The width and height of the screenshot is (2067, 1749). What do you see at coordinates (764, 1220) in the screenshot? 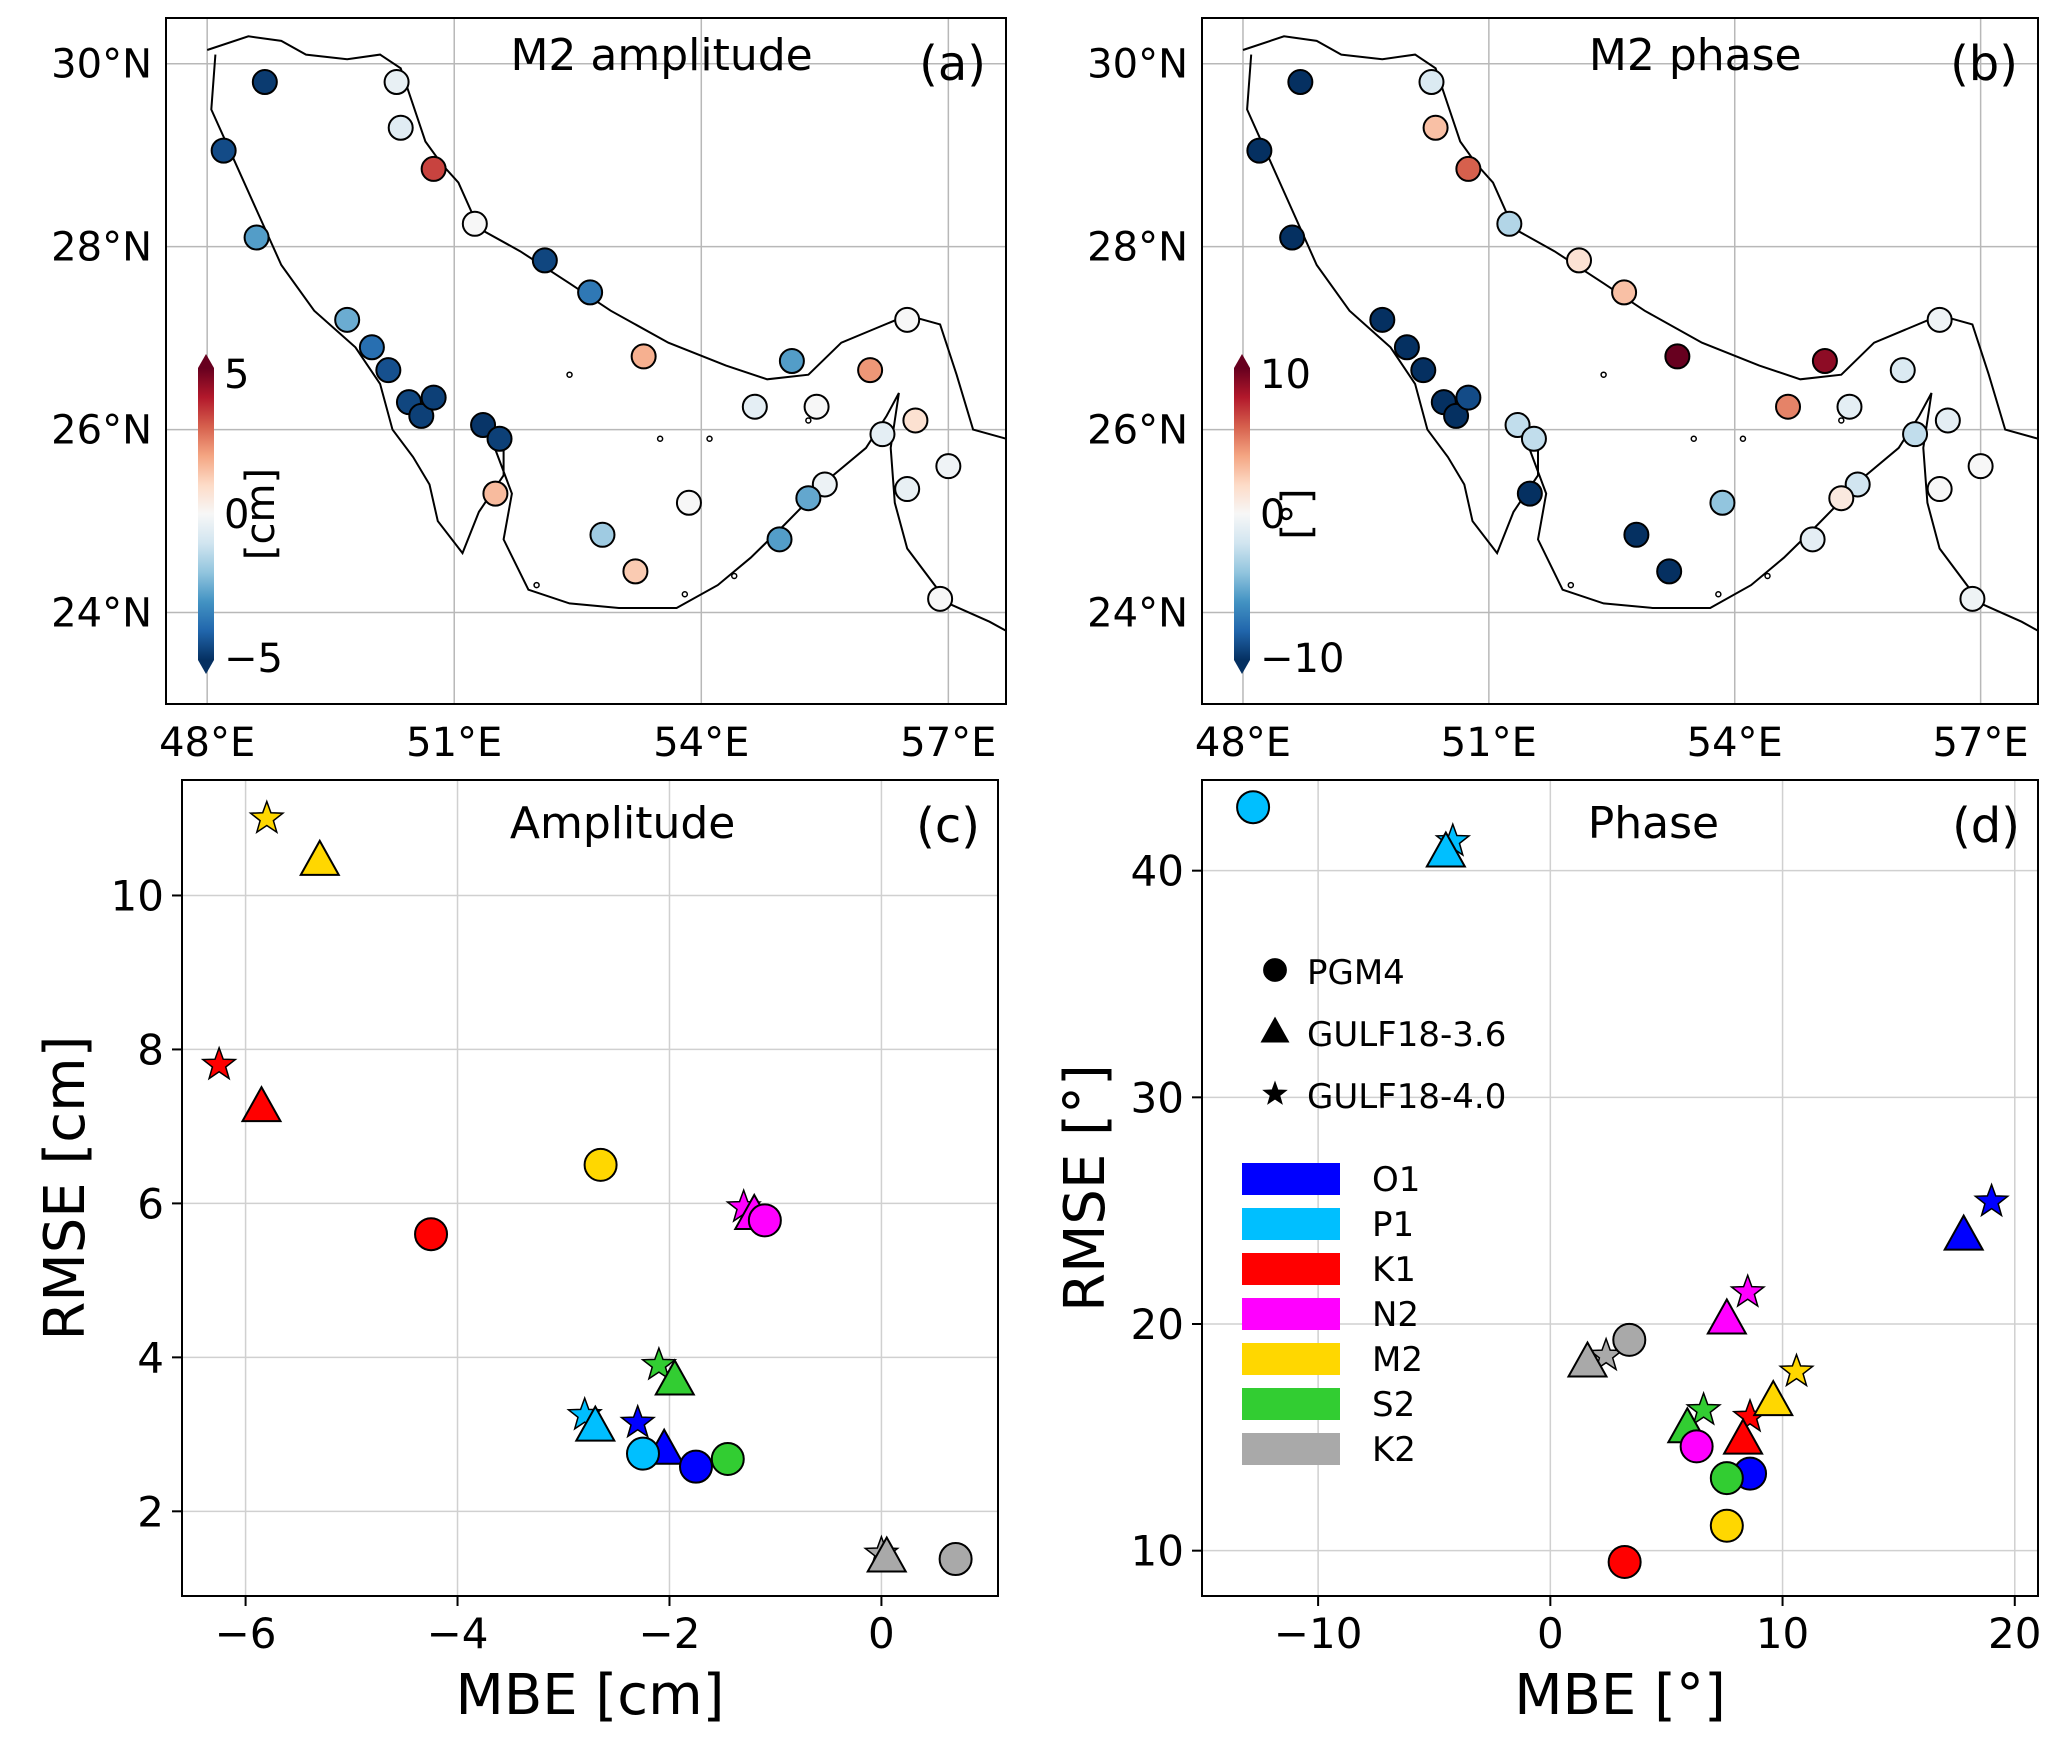
I see `marker-n2-pgm4` at bounding box center [764, 1220].